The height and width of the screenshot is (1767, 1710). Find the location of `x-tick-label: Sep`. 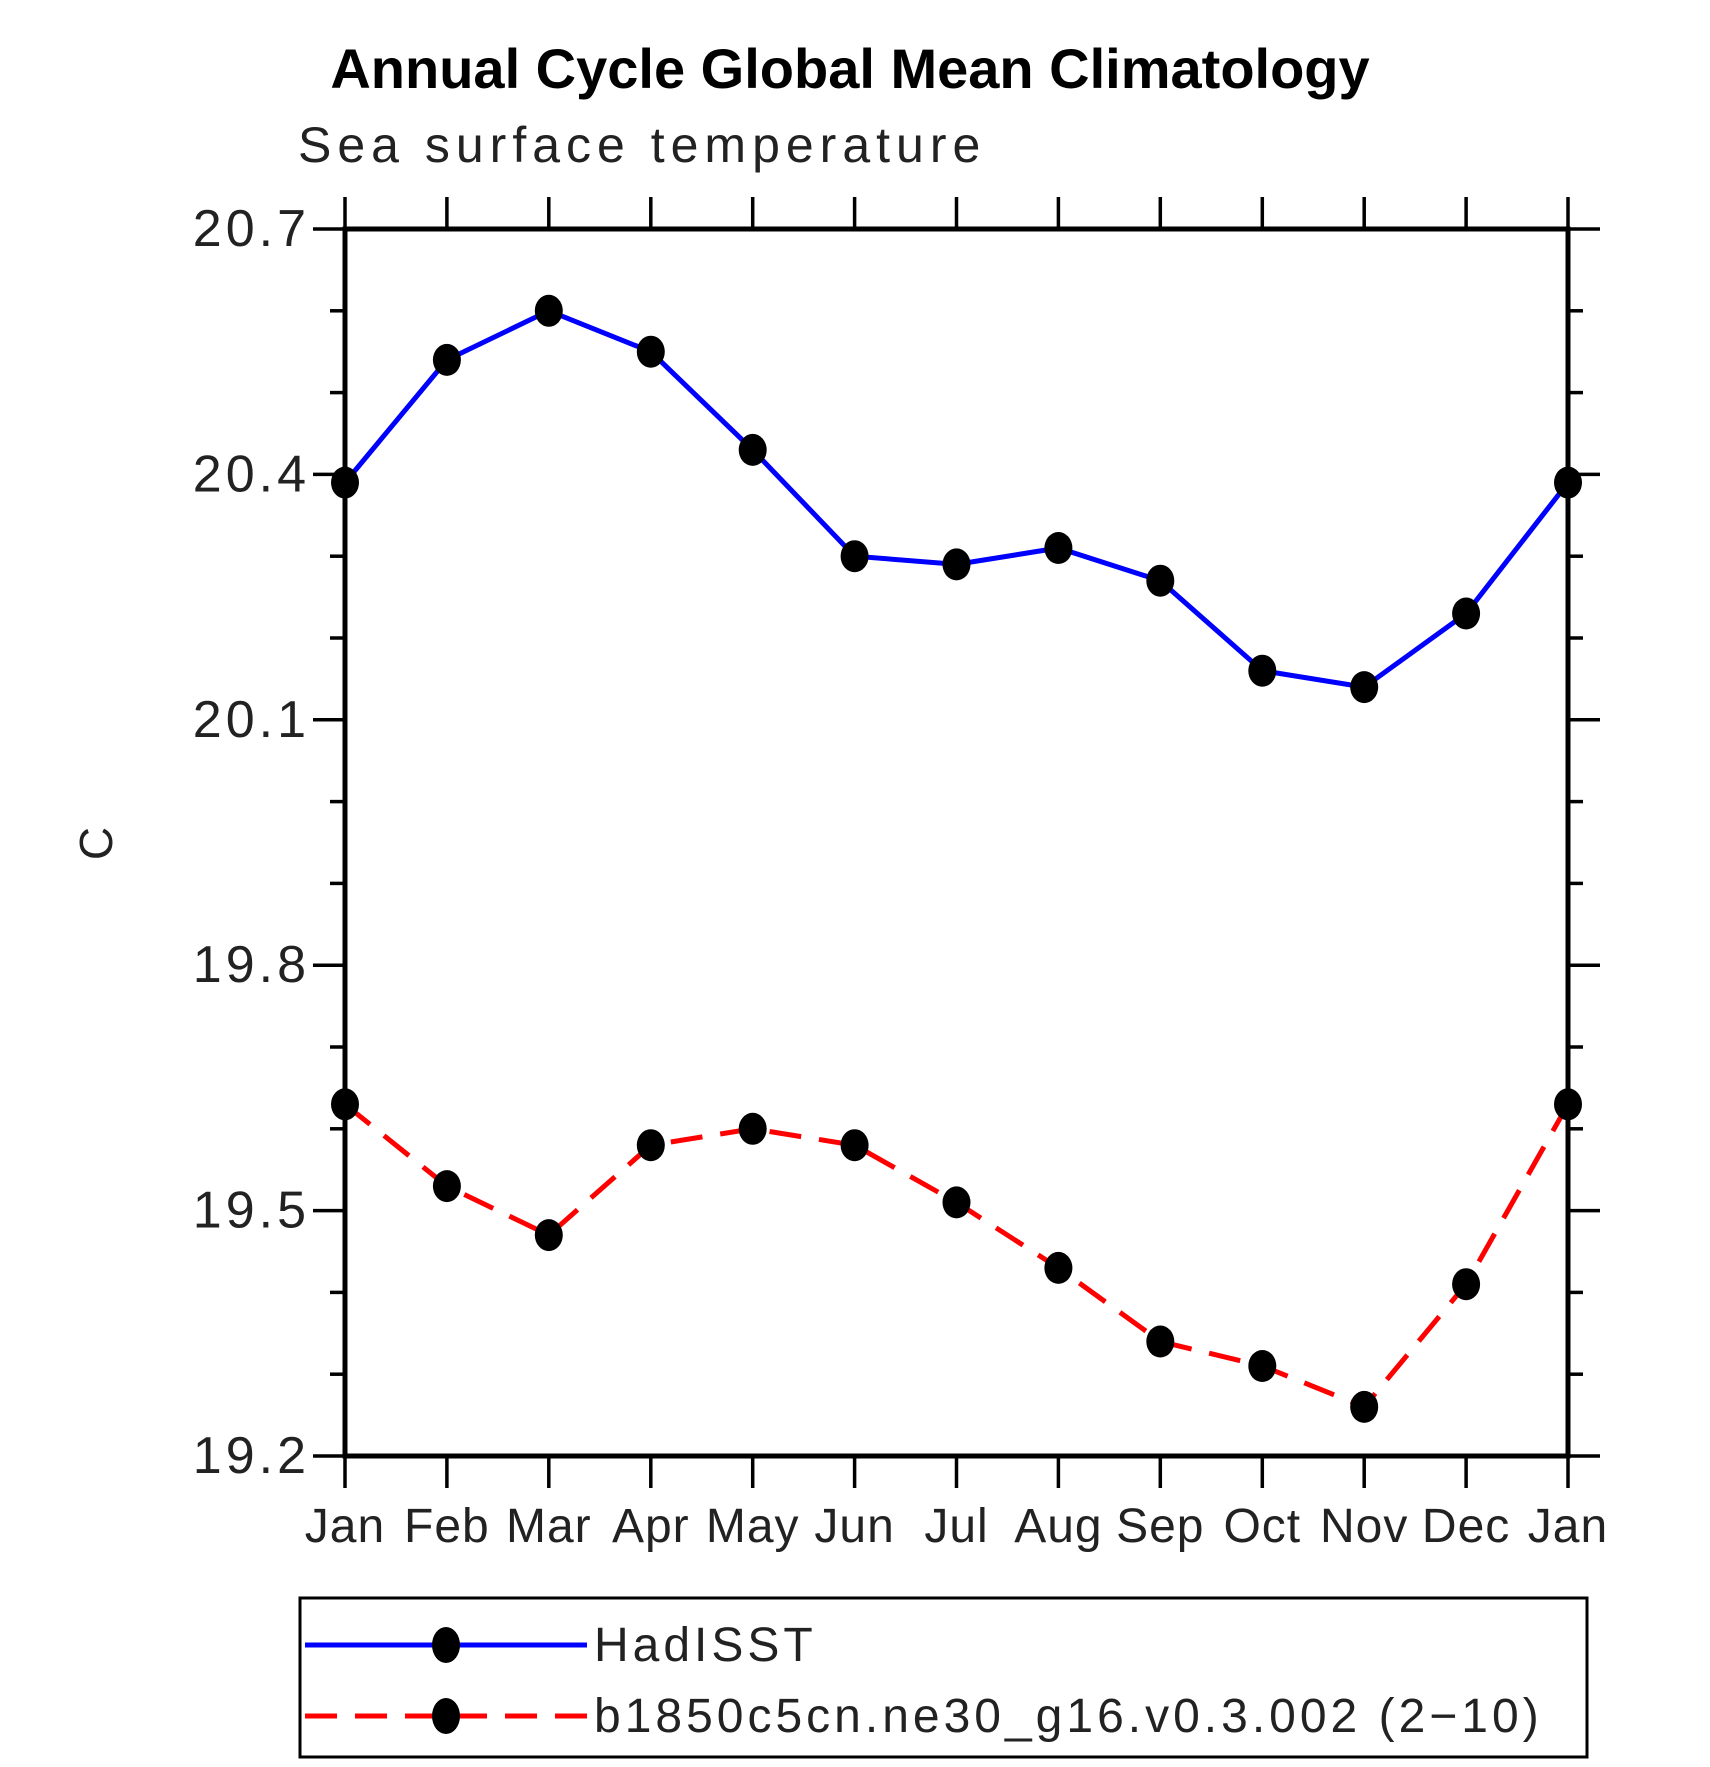

x-tick-label: Sep is located at coordinates (1160, 1526).